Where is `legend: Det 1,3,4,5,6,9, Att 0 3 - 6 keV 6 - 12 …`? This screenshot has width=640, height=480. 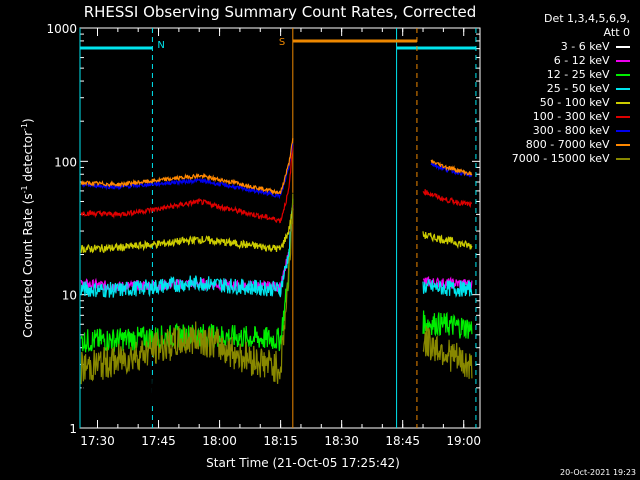 legend: Det 1,3,4,5,6,9, Att 0 3 - 6 keV 6 - 12 … is located at coordinates (545, 89).